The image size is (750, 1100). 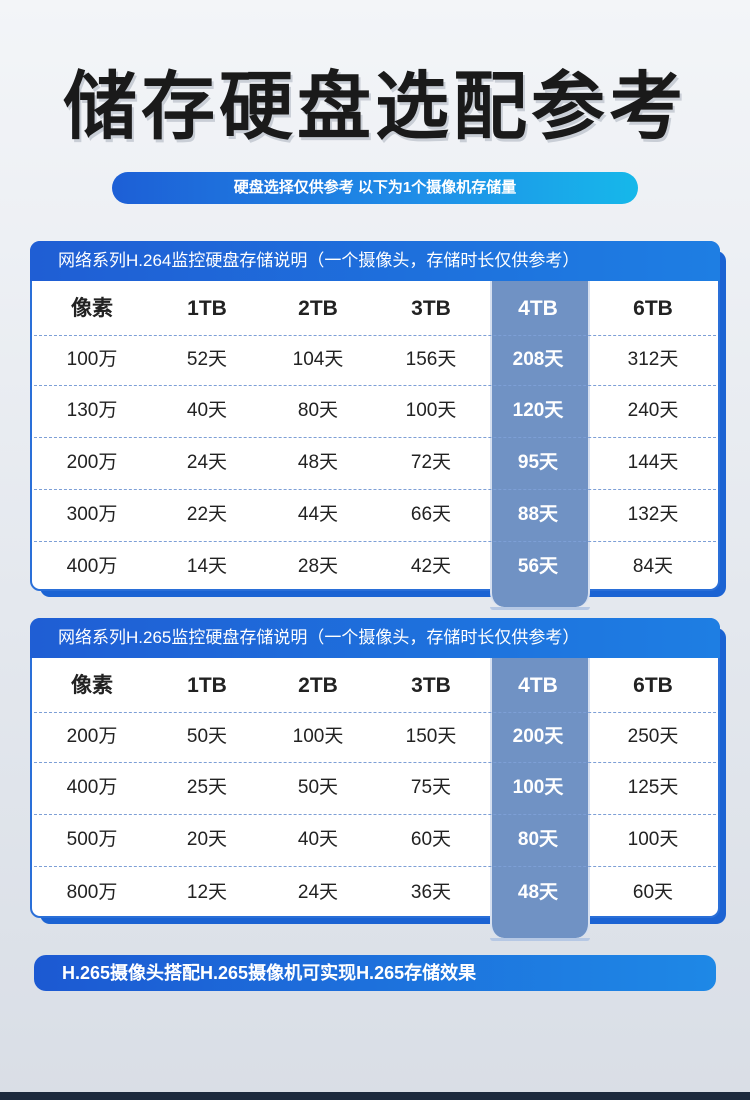 I want to click on row-days: 120天, so click(x=538, y=410).